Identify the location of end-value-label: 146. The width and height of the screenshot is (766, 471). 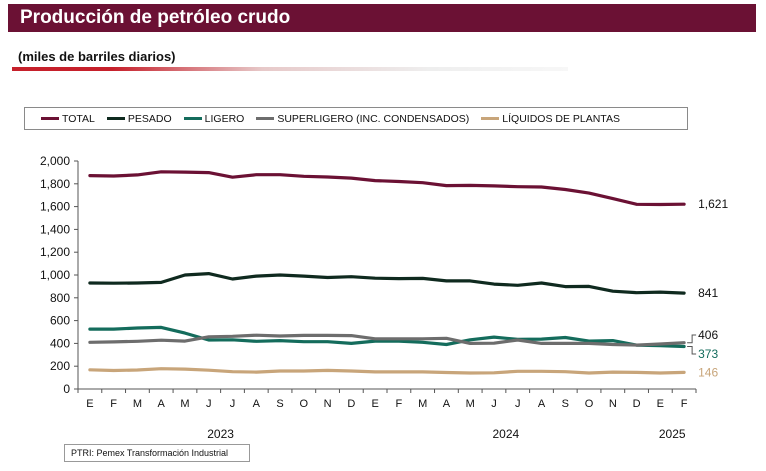
(708, 372).